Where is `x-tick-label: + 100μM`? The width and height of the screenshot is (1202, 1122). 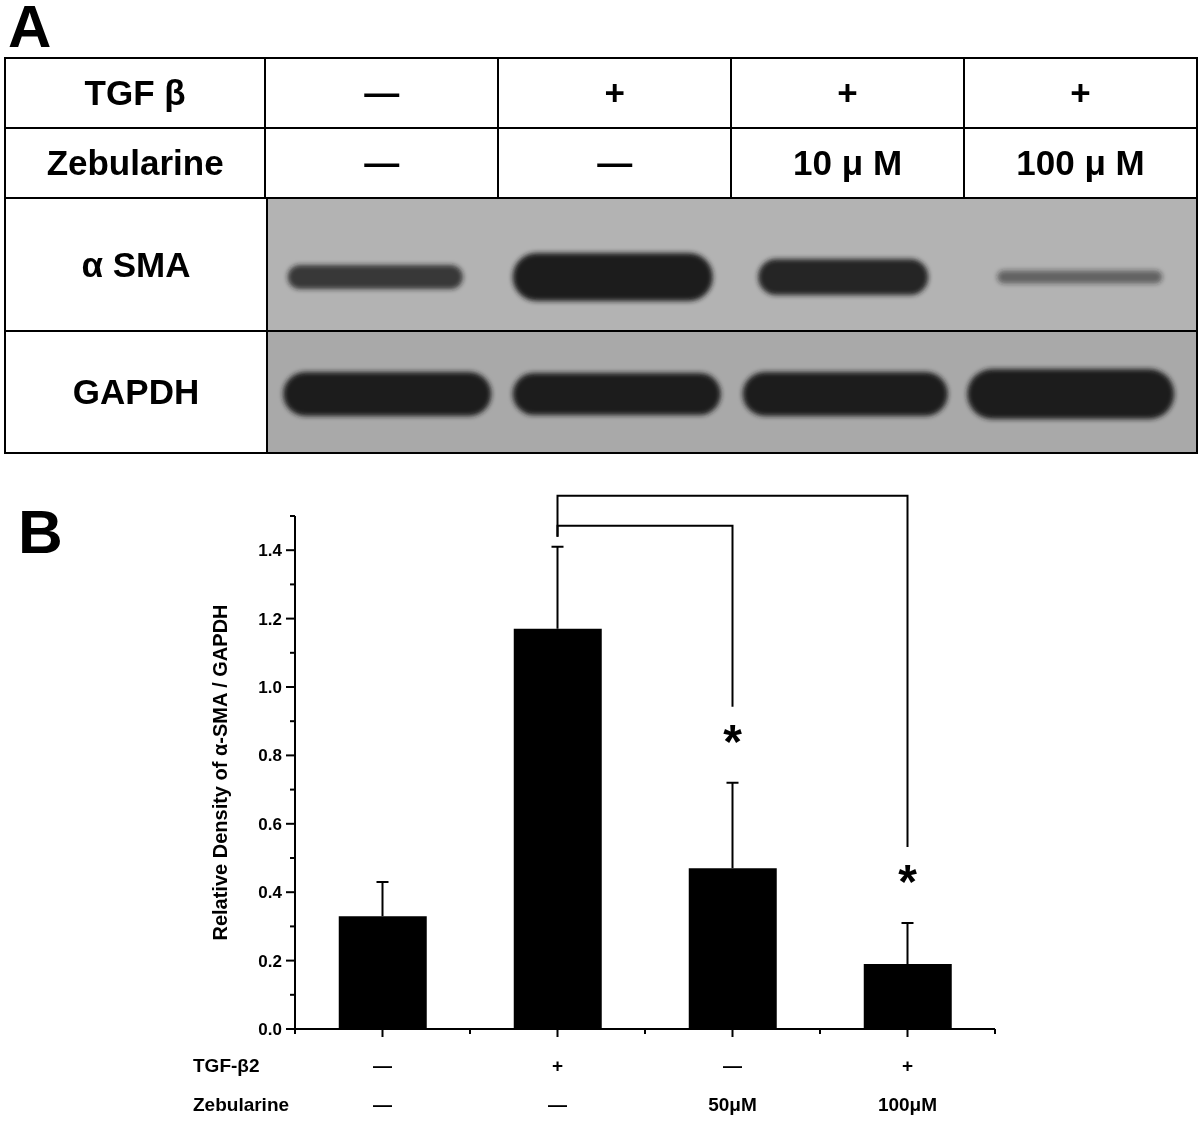 x-tick-label: + 100μM is located at coordinates (907, 1085).